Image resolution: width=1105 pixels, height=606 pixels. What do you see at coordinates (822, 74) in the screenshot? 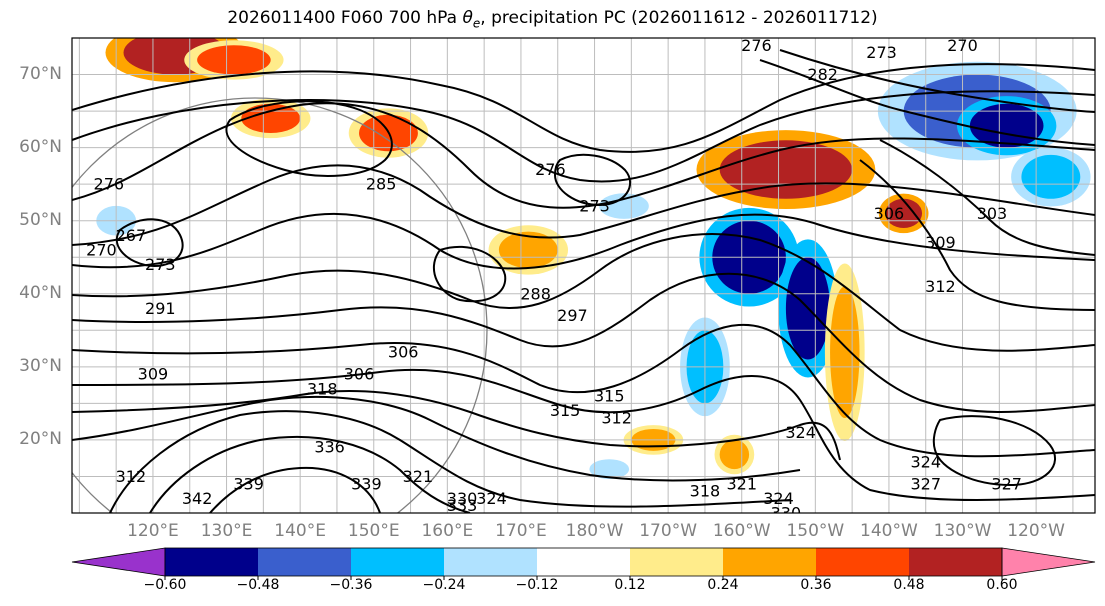
I see `contour-label: 282` at bounding box center [822, 74].